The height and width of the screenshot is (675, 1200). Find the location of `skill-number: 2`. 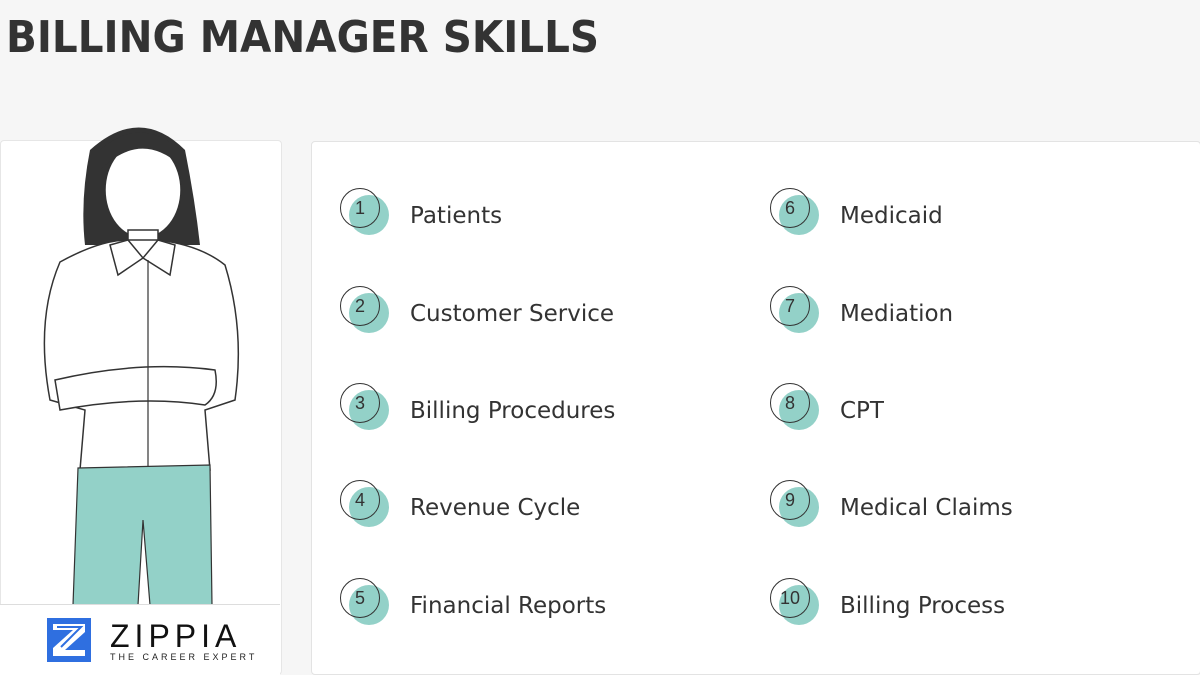

skill-number: 2 is located at coordinates (360, 306).